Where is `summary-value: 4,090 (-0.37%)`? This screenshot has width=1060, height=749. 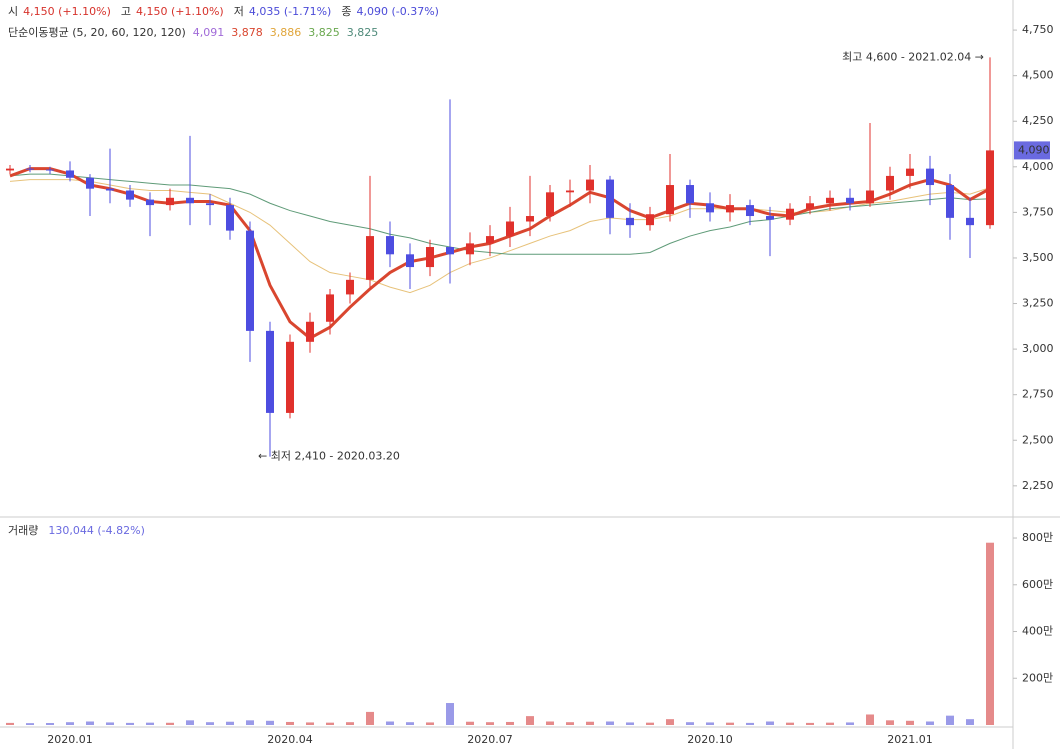
summary-value: 4,090 (-0.37%) is located at coordinates (397, 11).